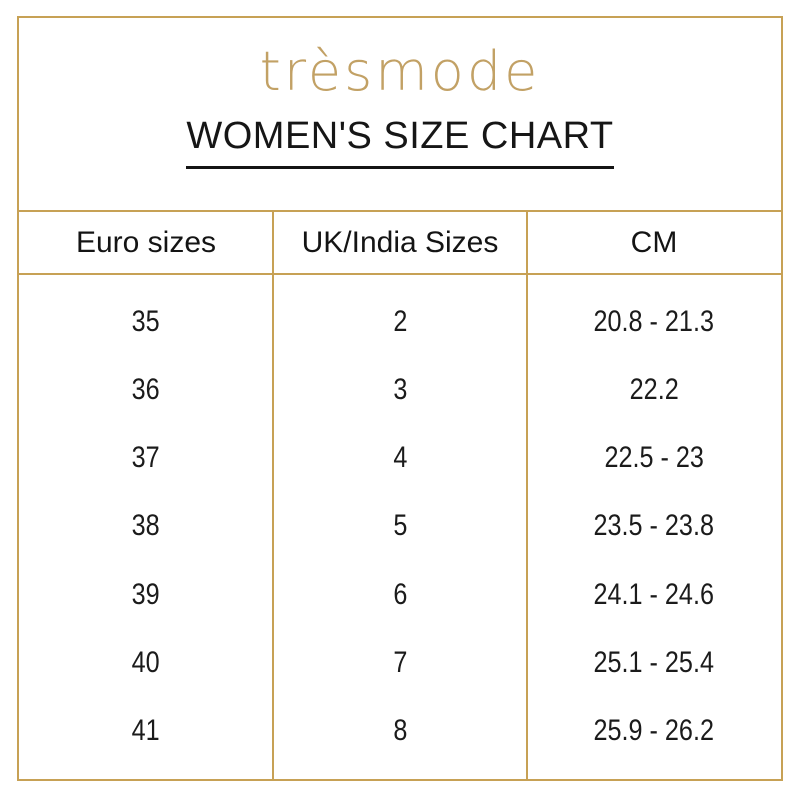  I want to click on table-row: 36 3 22.2, so click(400, 390).